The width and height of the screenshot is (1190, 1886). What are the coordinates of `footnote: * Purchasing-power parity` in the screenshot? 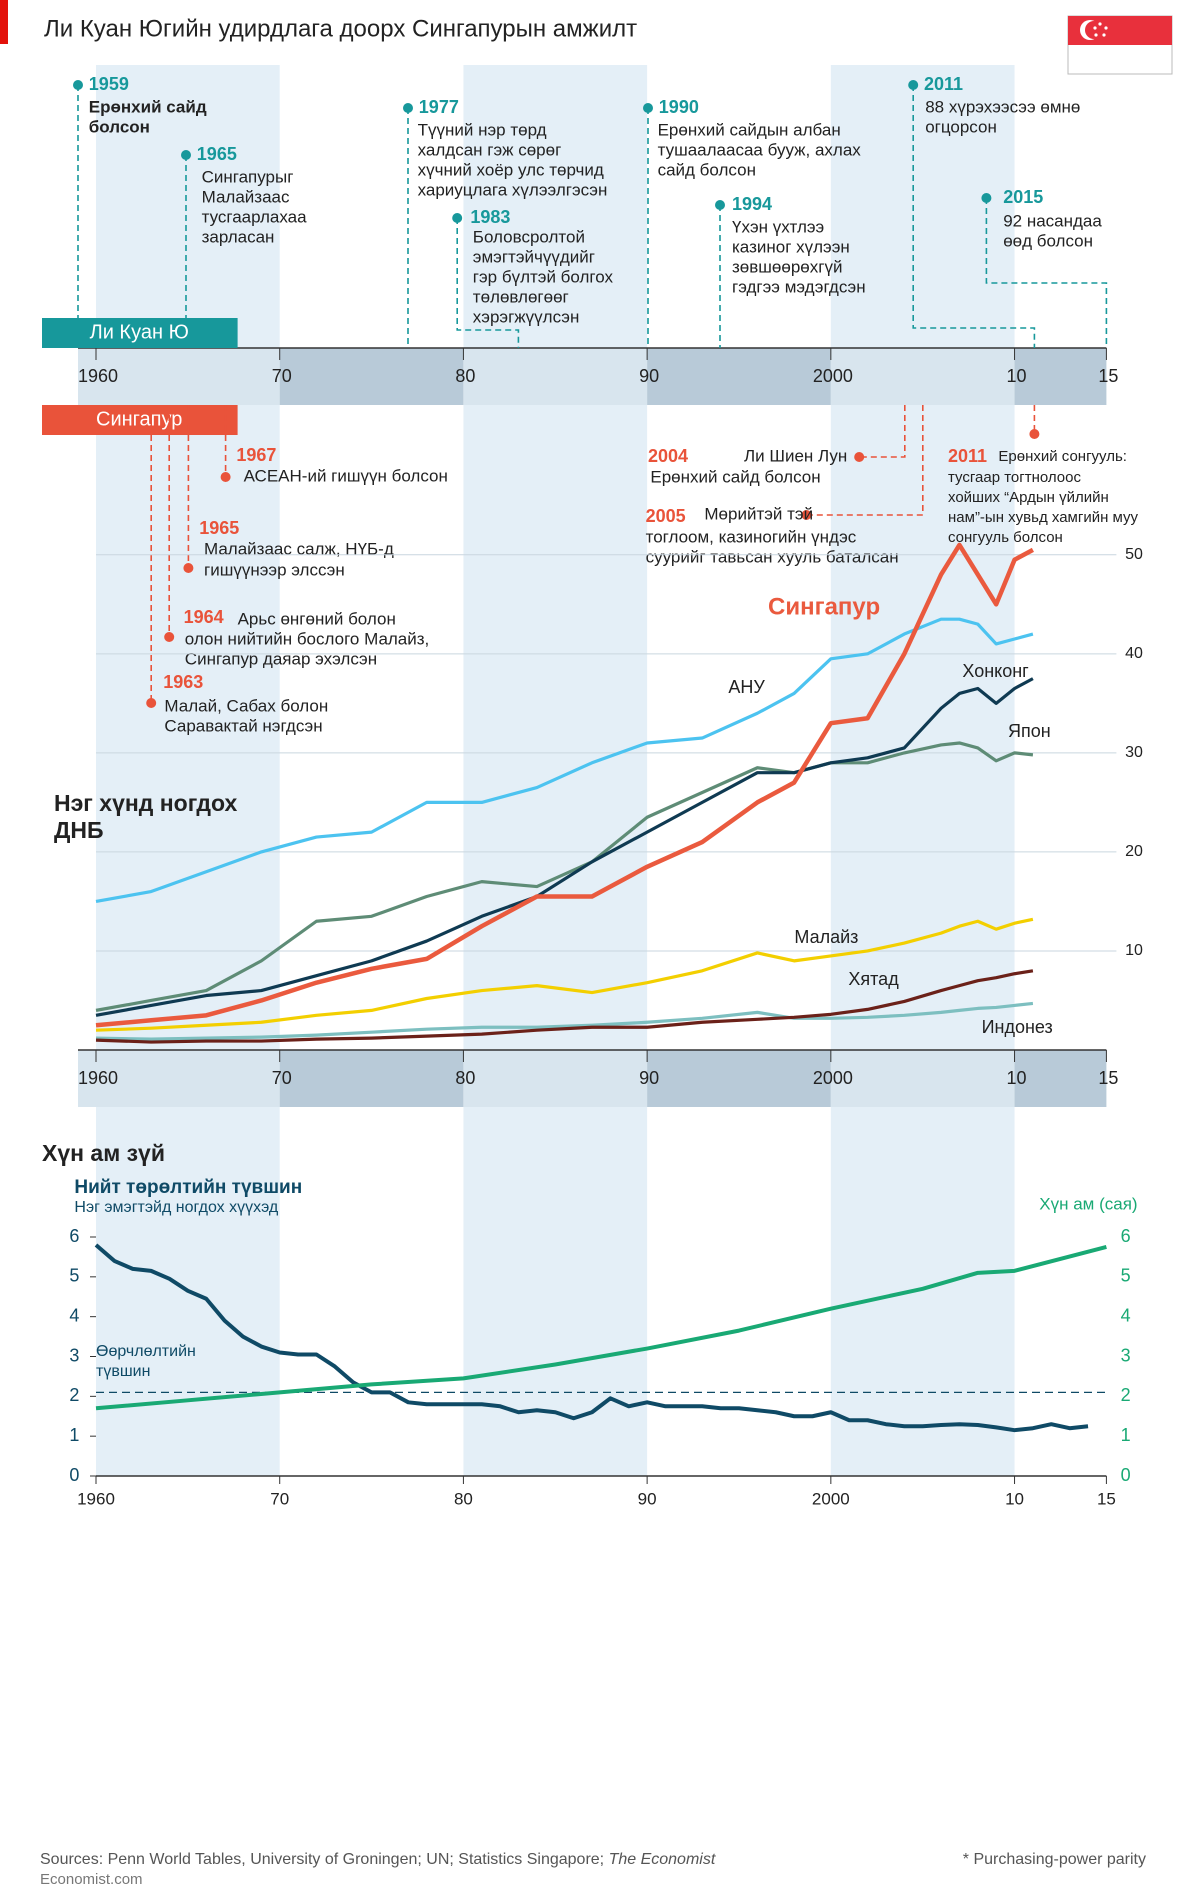 It's located at (1054, 1859).